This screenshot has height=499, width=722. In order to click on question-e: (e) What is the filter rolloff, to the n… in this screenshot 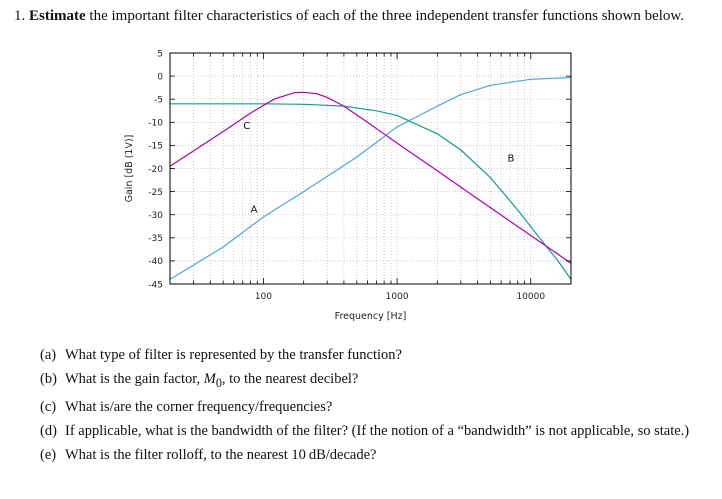, I will do `click(378, 455)`.